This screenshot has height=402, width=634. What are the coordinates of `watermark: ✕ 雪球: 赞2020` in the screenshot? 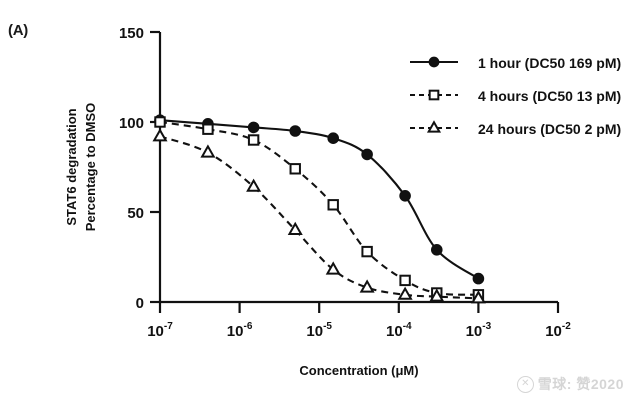 It's located at (570, 384).